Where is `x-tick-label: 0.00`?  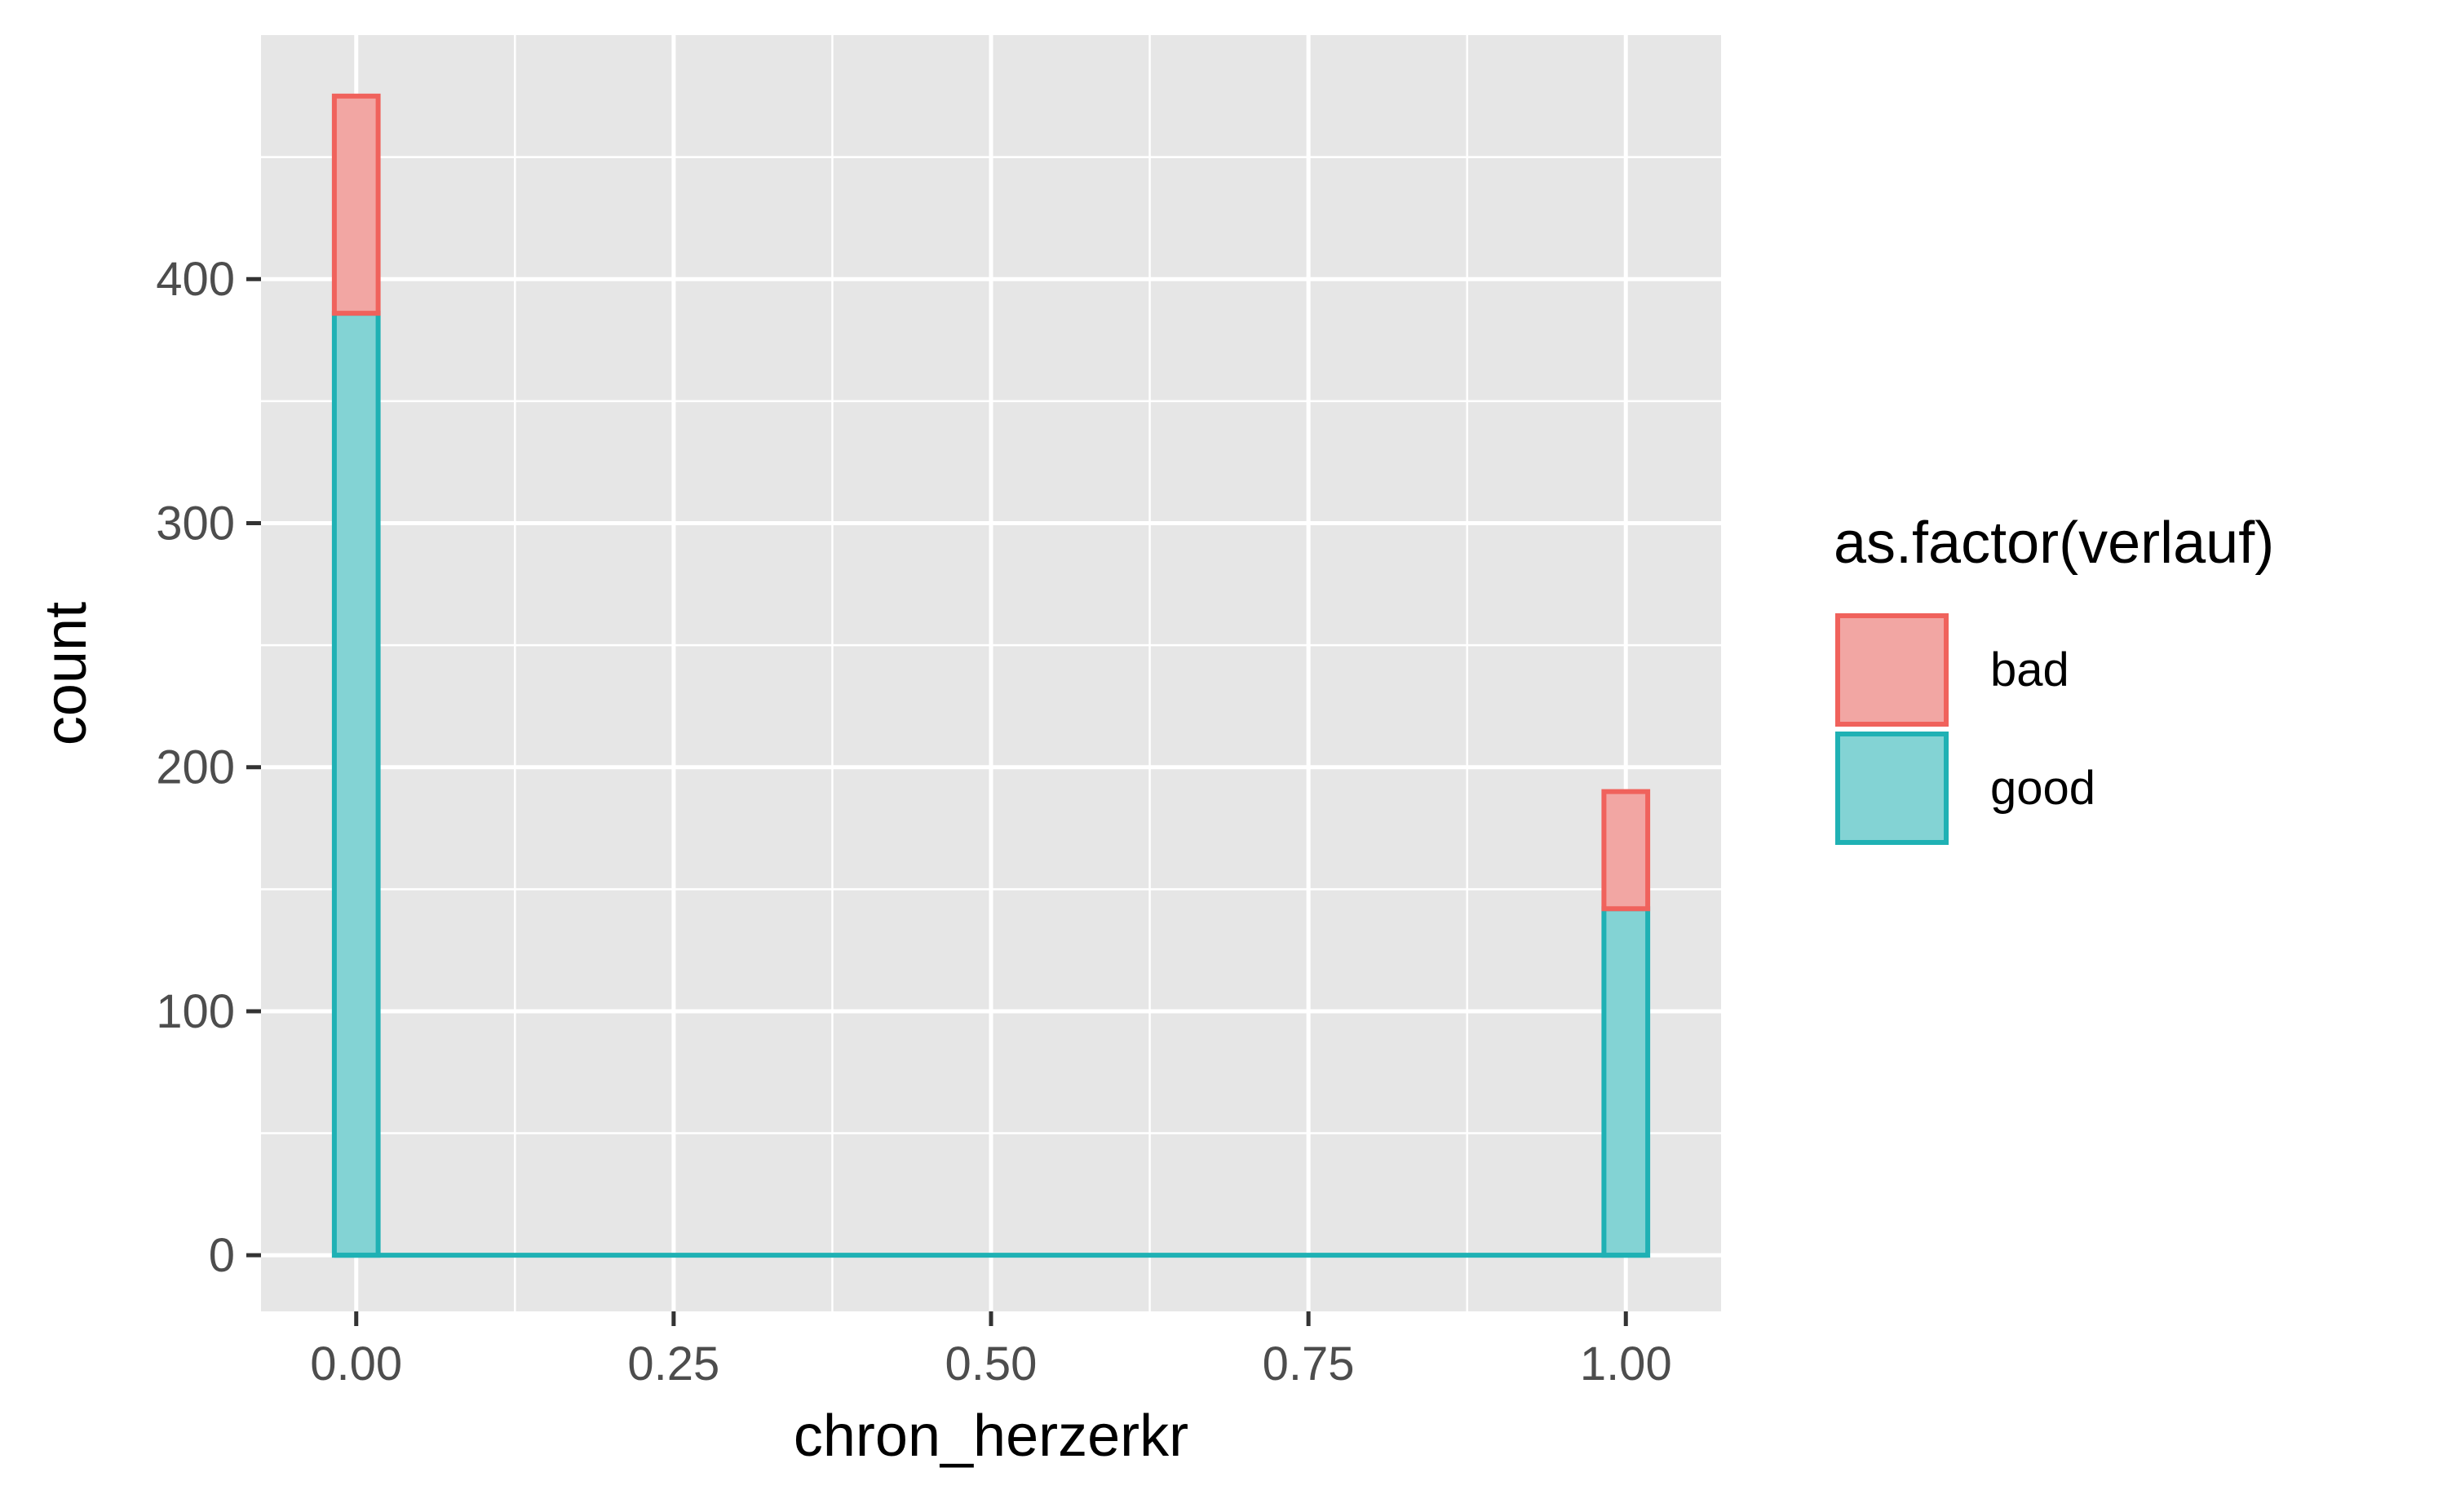 x-tick-label: 0.00 is located at coordinates (356, 1363).